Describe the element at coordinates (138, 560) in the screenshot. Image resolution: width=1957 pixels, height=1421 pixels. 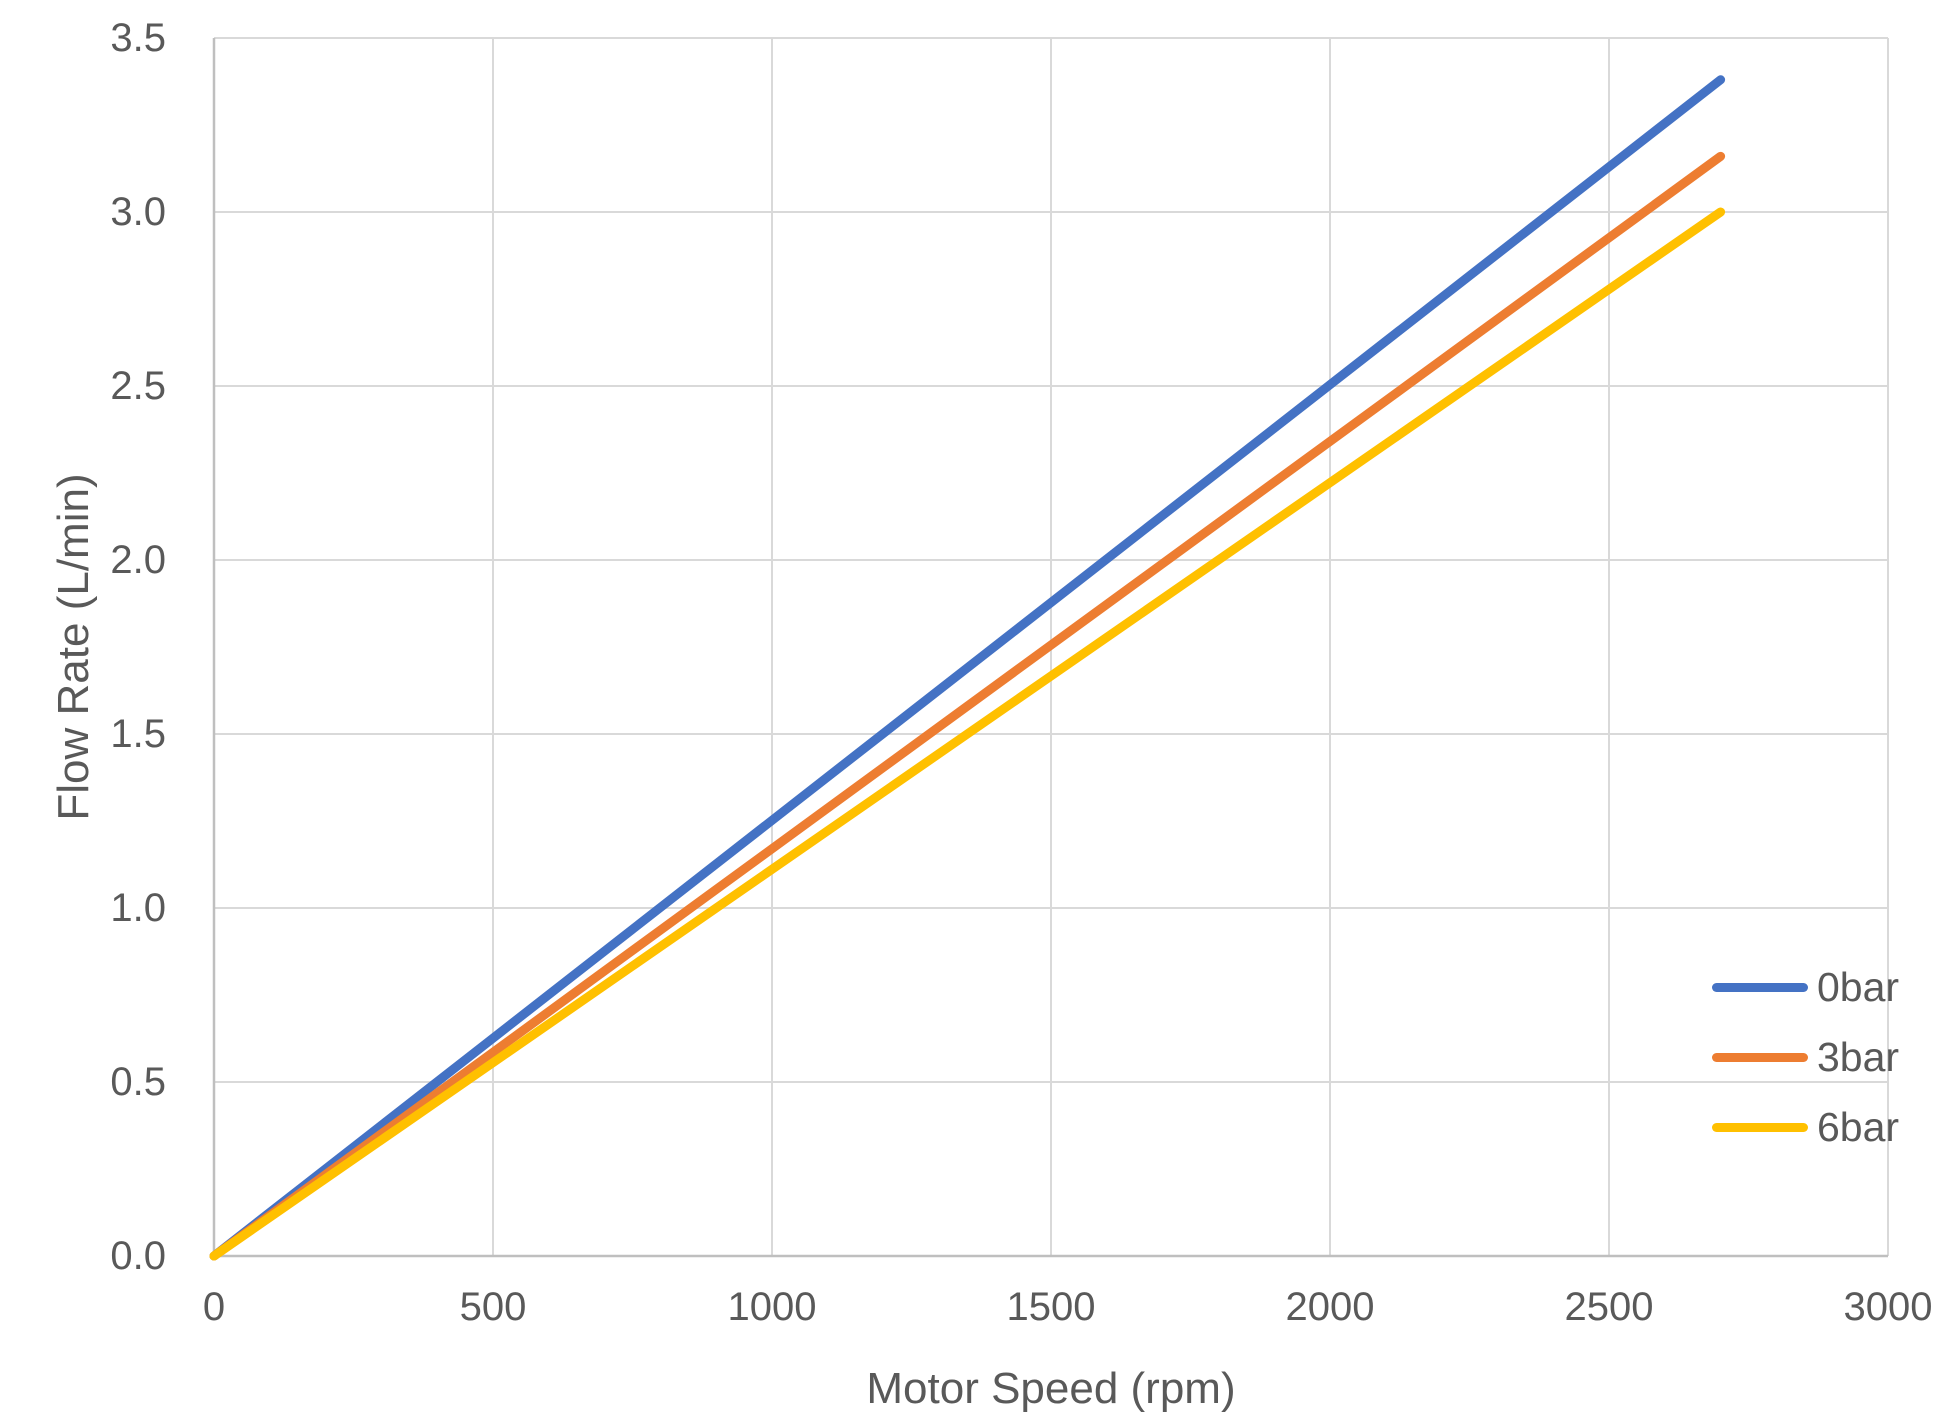
I see `y-tick-label: 2.0` at that location.